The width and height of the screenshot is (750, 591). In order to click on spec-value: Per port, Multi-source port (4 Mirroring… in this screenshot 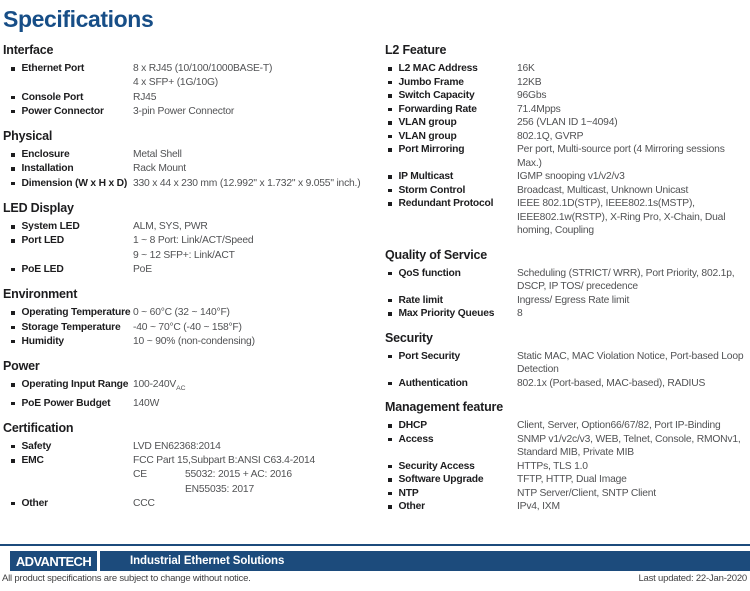, I will do `click(632, 156)`.